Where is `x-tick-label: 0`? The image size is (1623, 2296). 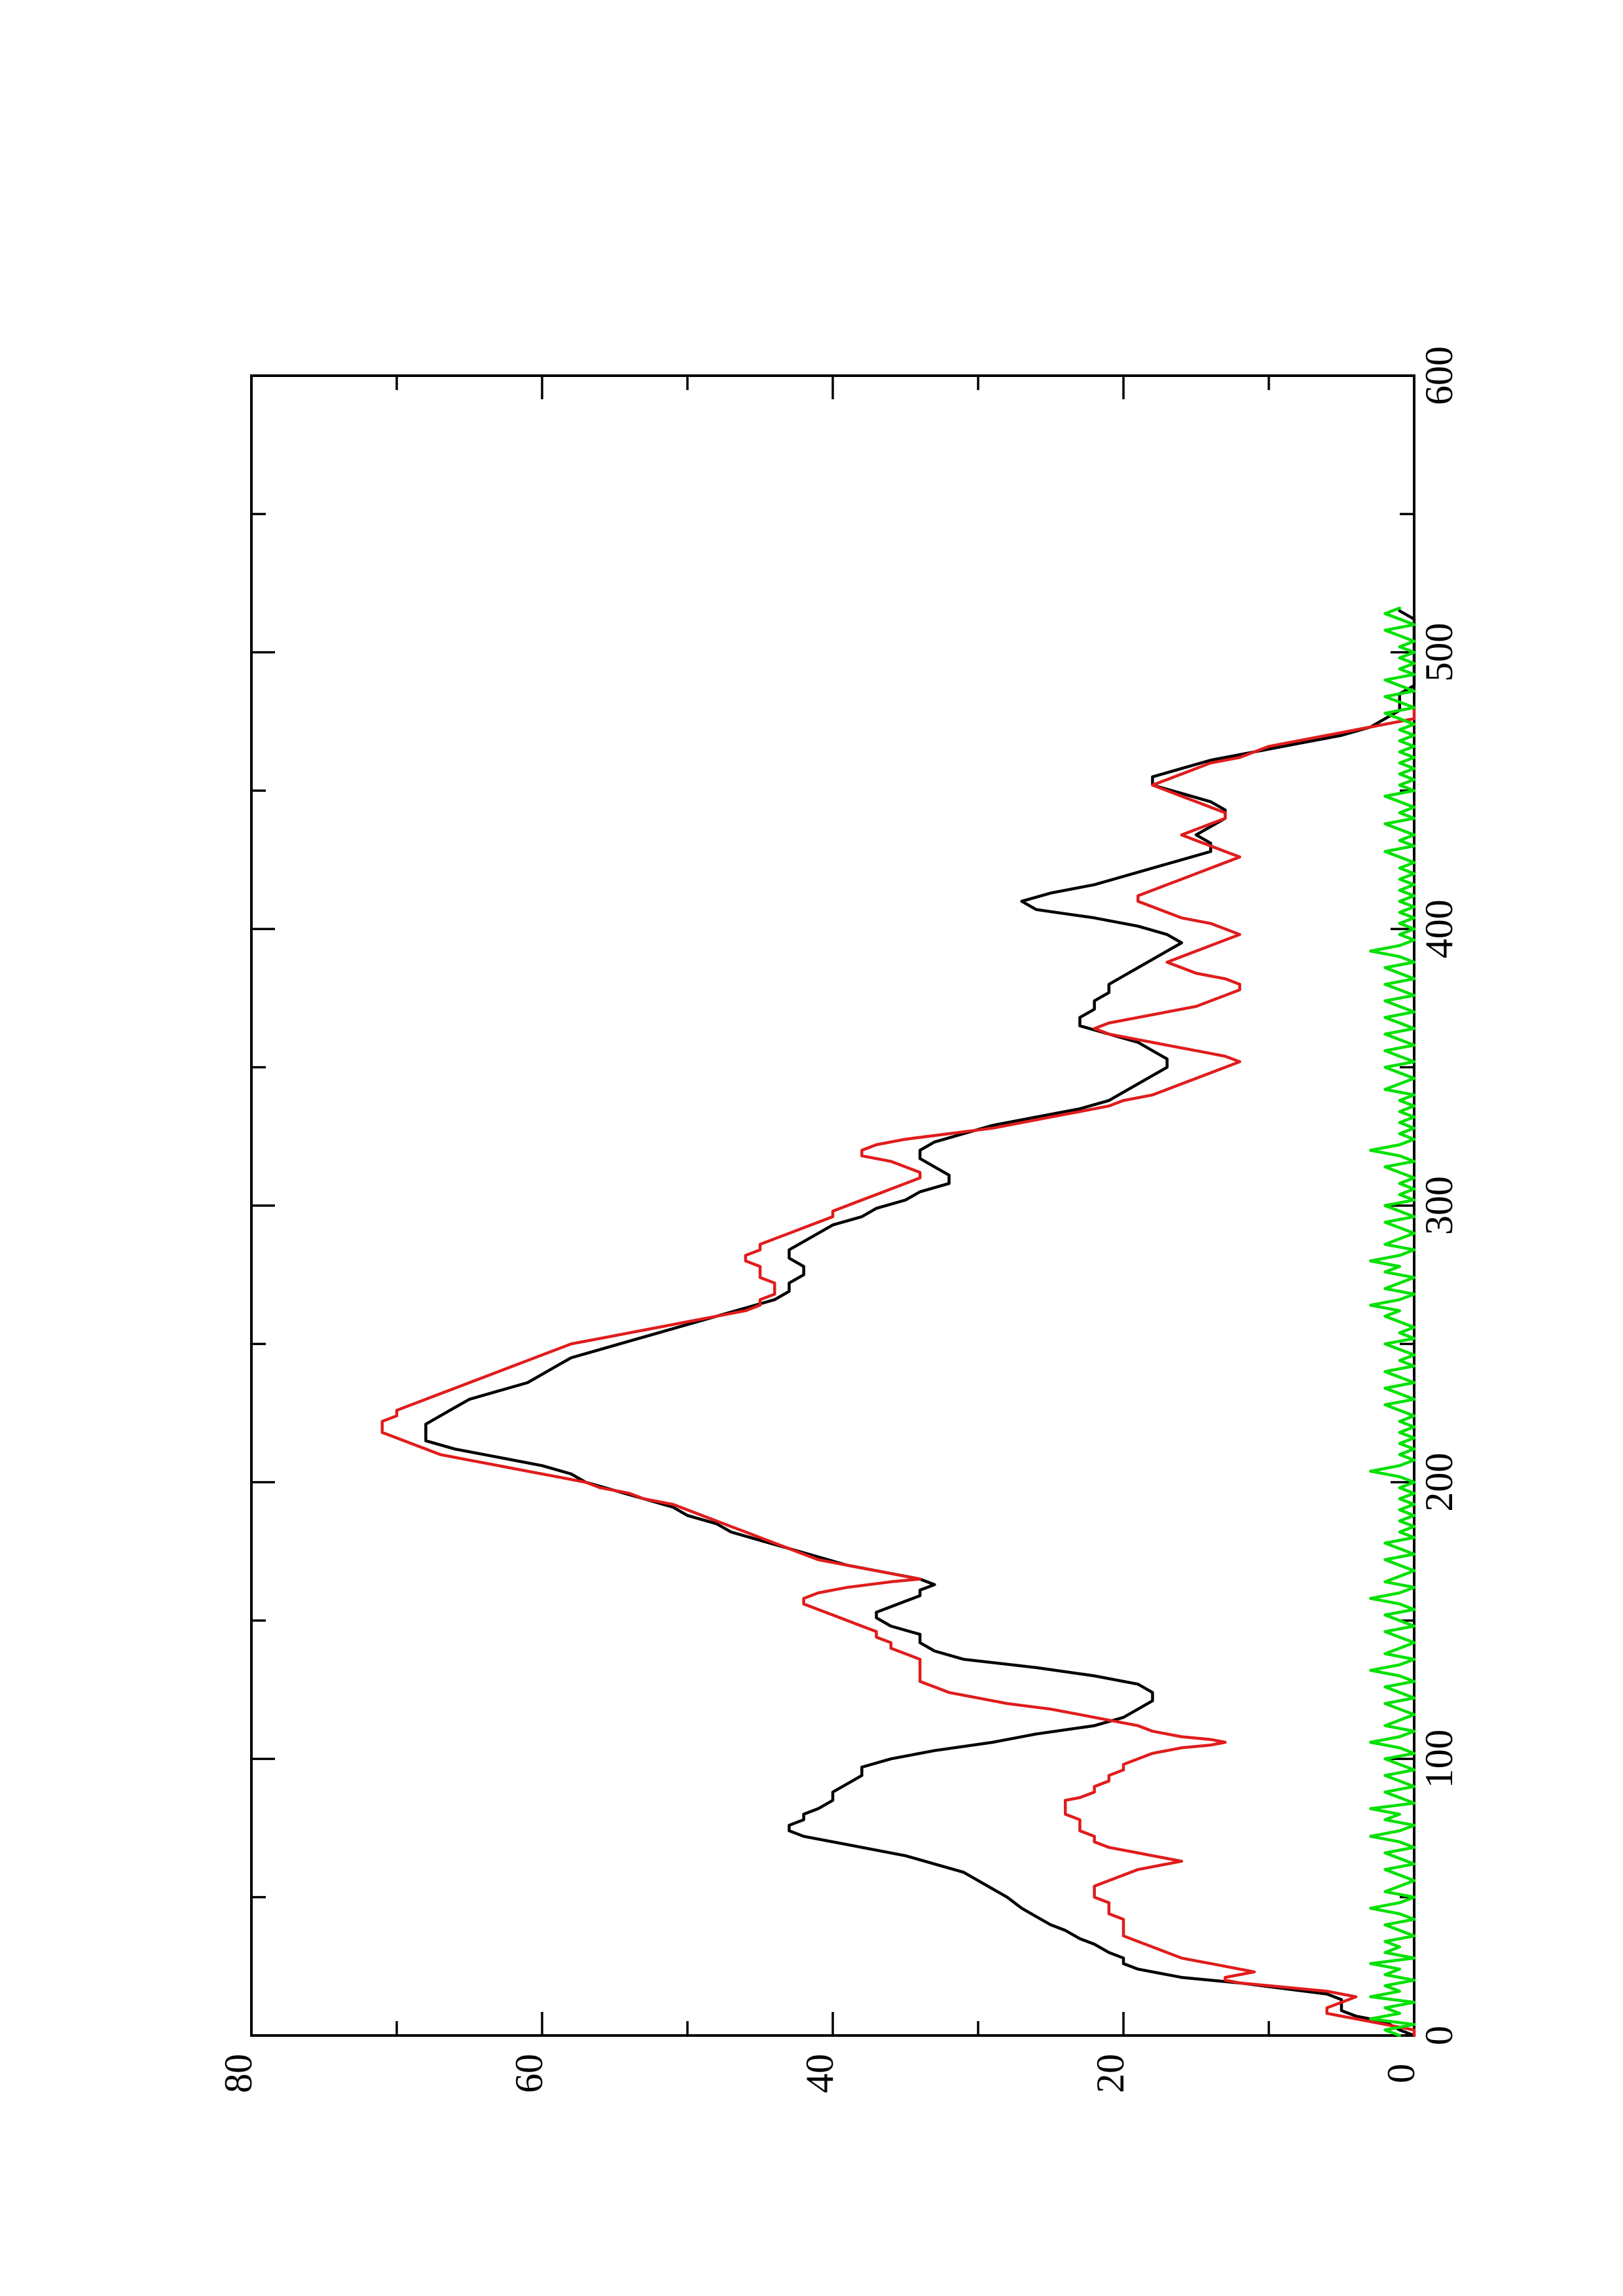
x-tick-label: 0 is located at coordinates (1439, 2035).